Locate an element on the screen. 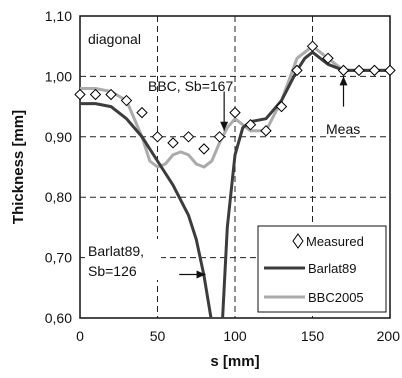 Image resolution: width=402 pixels, height=378 pixels. x-axis-title: s [mm] is located at coordinates (234, 361).